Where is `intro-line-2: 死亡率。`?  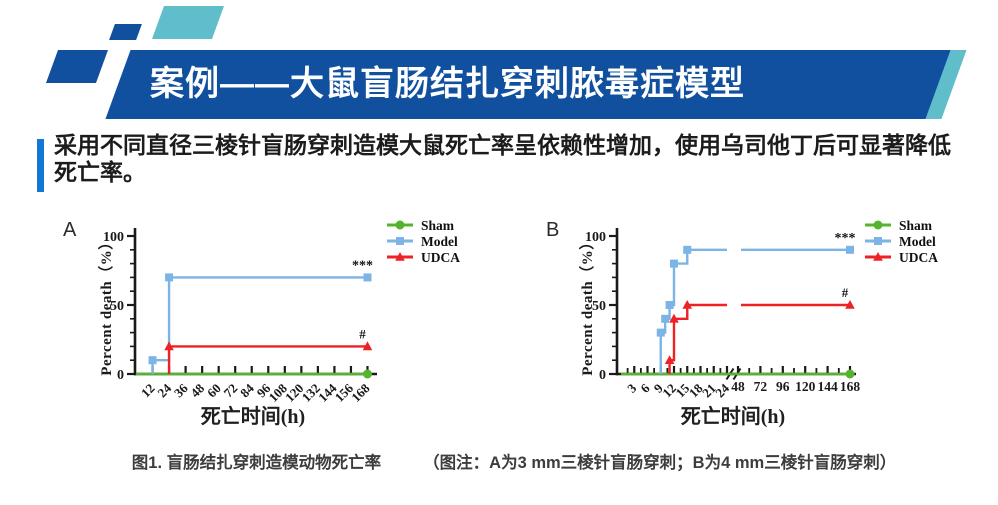
intro-line-2: 死亡率。 is located at coordinates (100, 172).